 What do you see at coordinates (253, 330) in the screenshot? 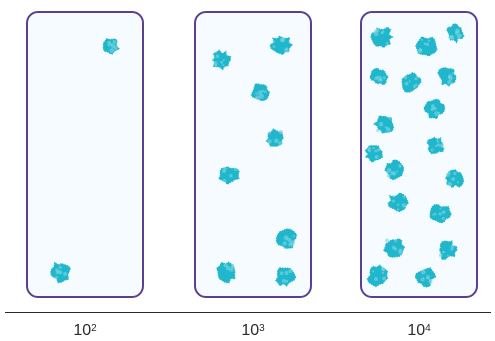
I see `dilution-label-2: 103` at bounding box center [253, 330].